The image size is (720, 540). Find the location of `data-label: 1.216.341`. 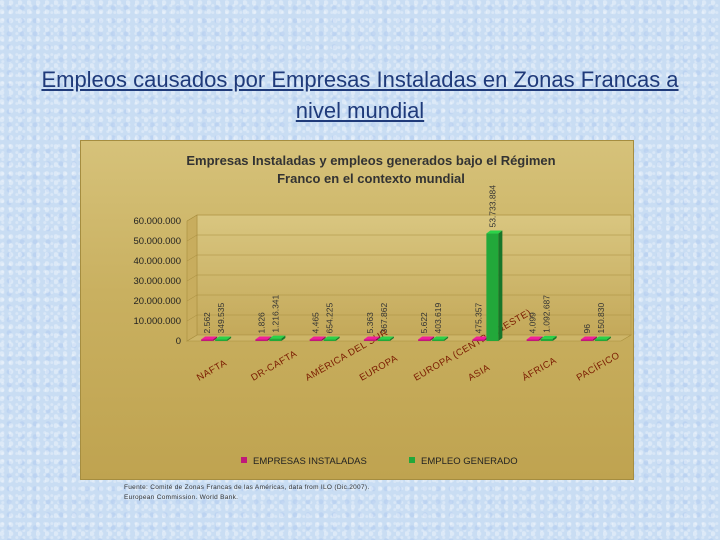

data-label: 1.216.341 is located at coordinates (275, 313).